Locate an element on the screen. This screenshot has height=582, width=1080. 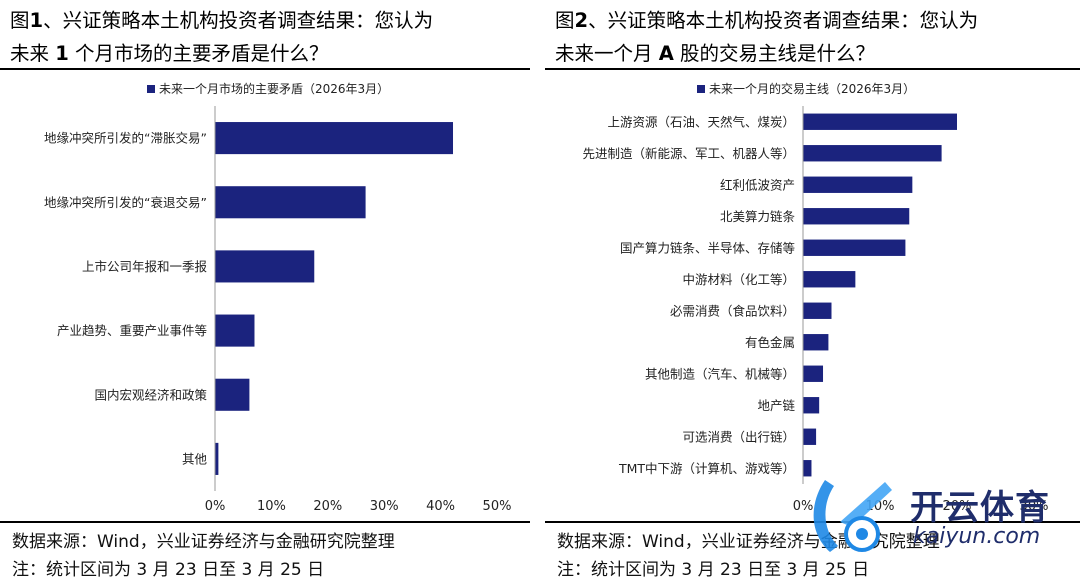
category-label: 中游材料（化工等） is located at coordinates (738, 279).